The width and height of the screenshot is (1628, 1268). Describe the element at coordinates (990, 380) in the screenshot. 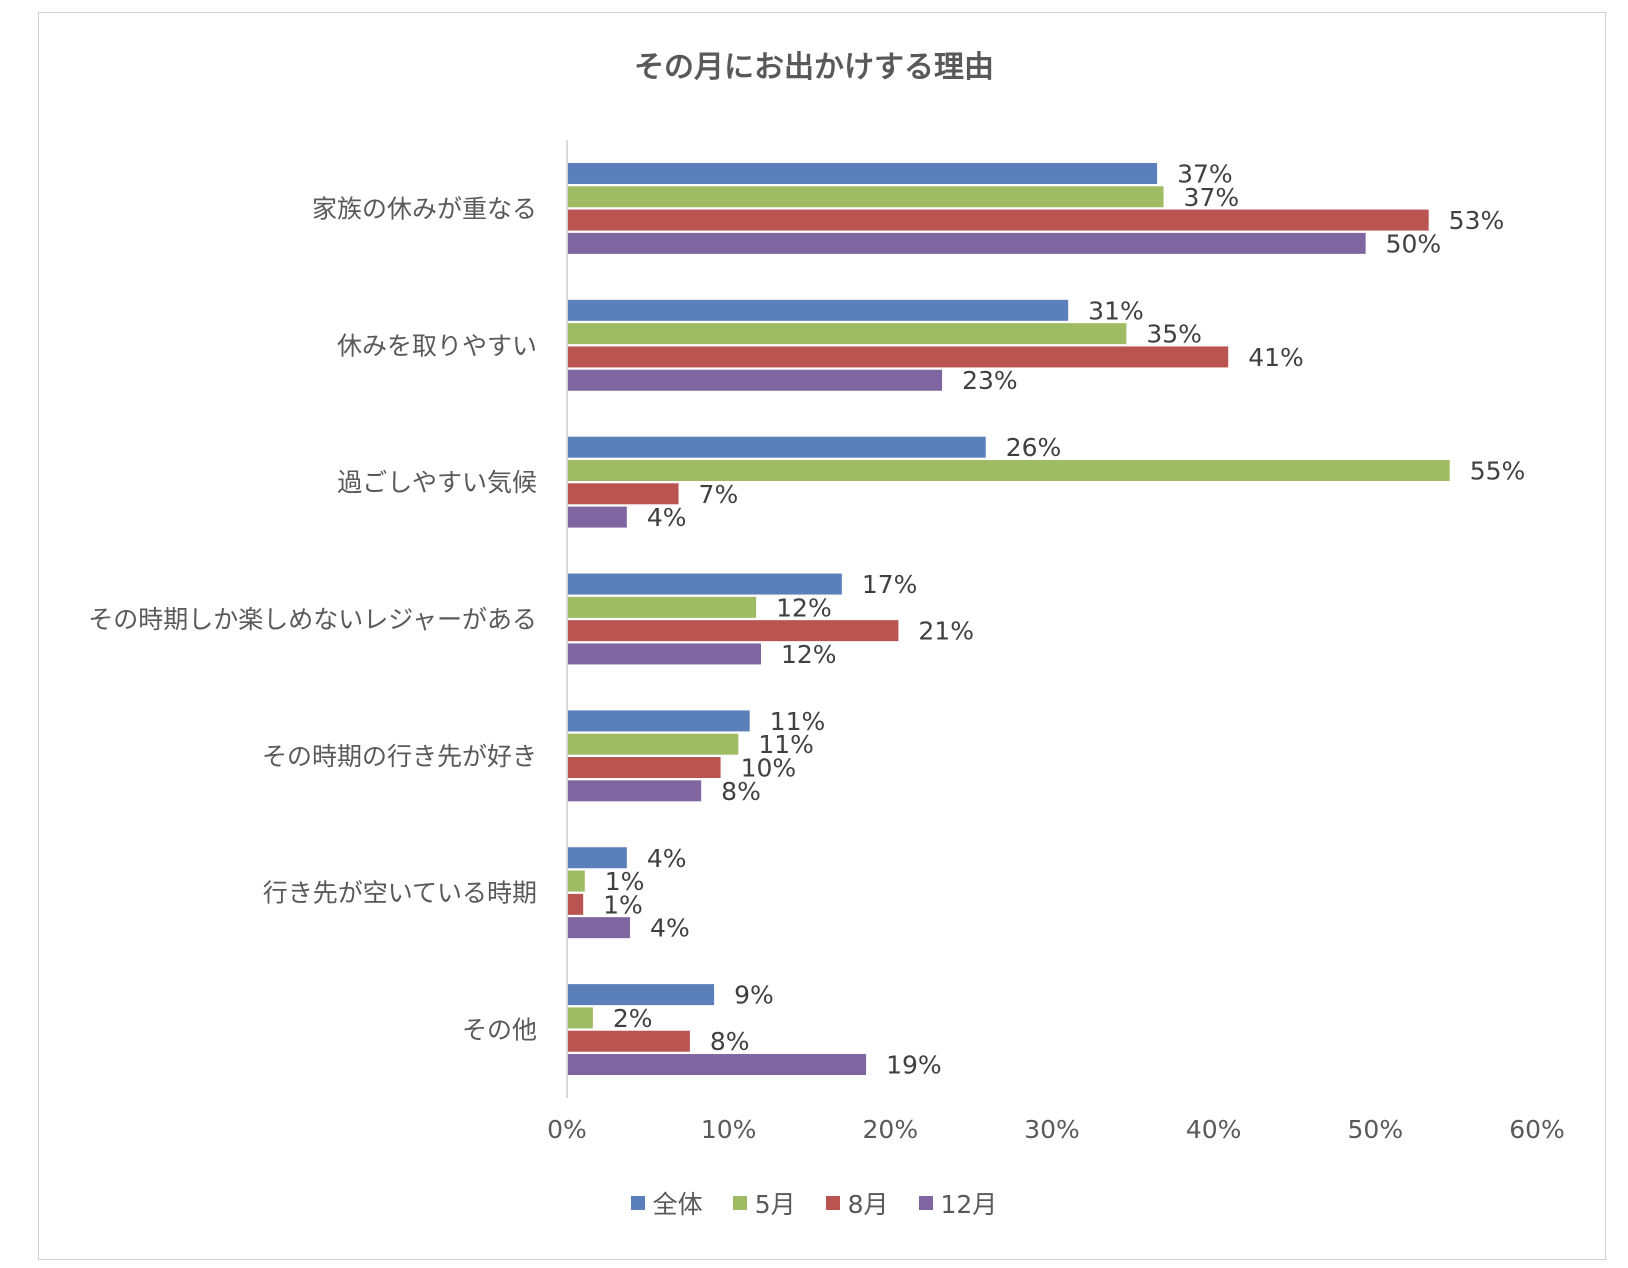

I see `data-label: 23%` at that location.